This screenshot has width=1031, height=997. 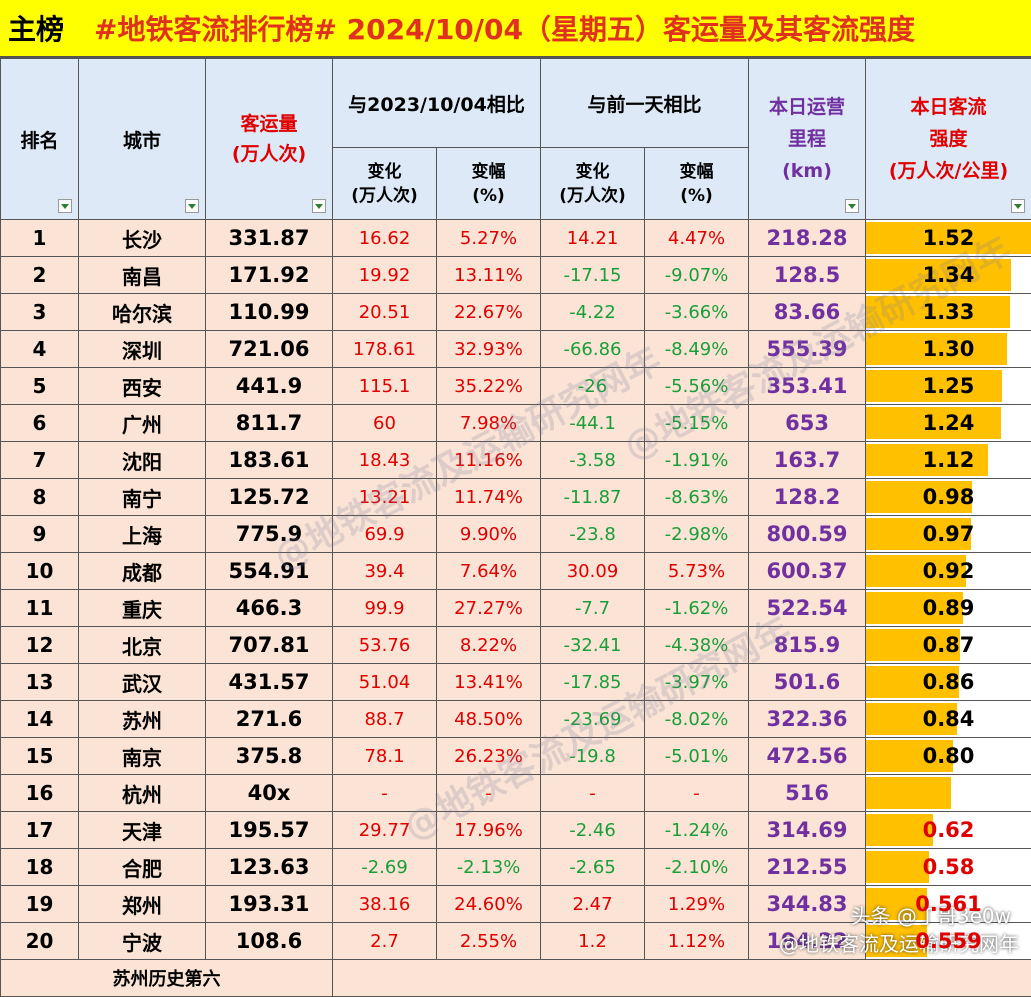 What do you see at coordinates (697, 349) in the screenshot?
I see `dod-pct-cell: -8.49%` at bounding box center [697, 349].